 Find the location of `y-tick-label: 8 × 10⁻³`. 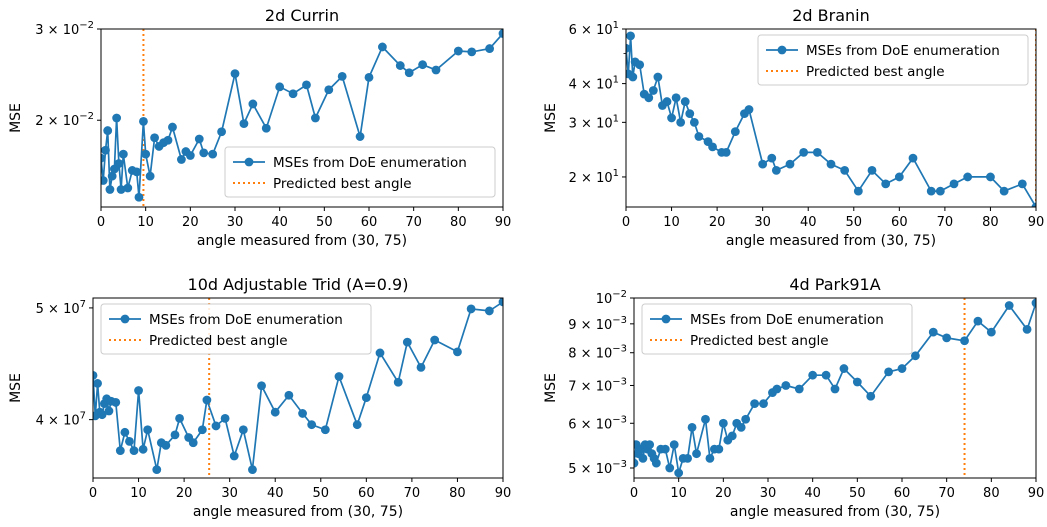

y-tick-label: 8 × 10⁻³ is located at coordinates (597, 353).